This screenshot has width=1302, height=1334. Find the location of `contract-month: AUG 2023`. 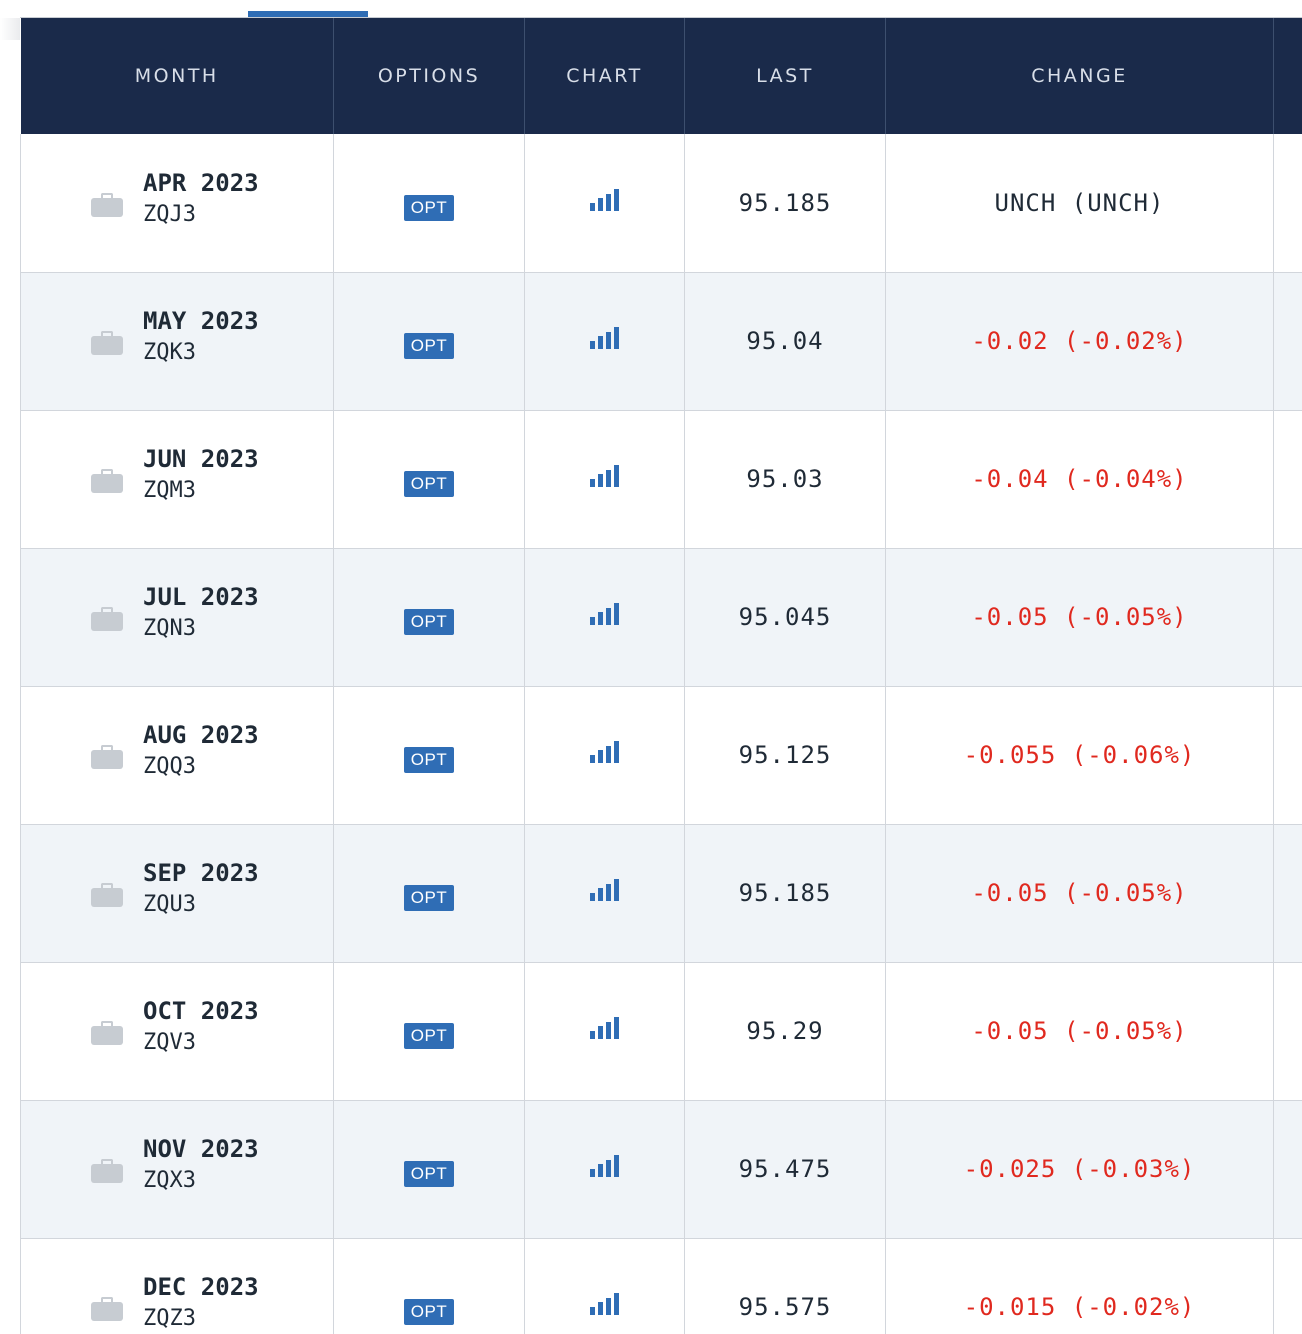

contract-month: AUG 2023 is located at coordinates (201, 735).